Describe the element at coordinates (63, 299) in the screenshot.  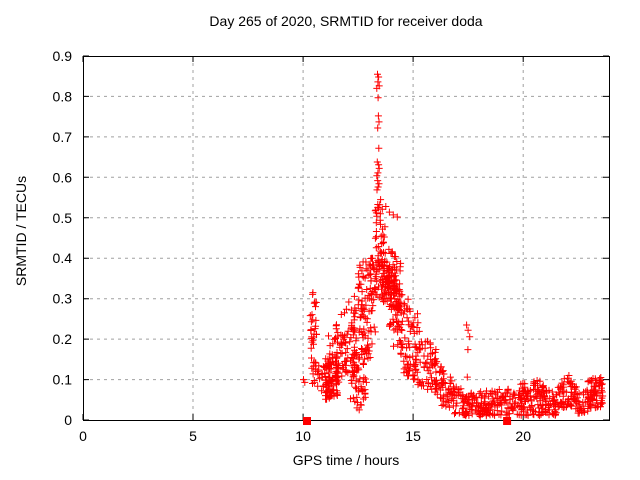
I see `y-tick-label: 0.3` at that location.